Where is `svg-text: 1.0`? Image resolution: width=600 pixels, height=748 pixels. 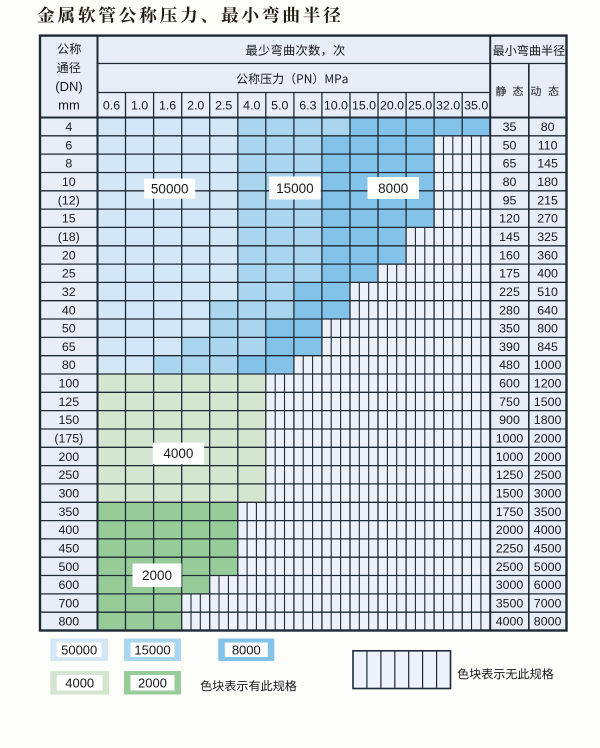 svg-text: 1.0 is located at coordinates (139, 105).